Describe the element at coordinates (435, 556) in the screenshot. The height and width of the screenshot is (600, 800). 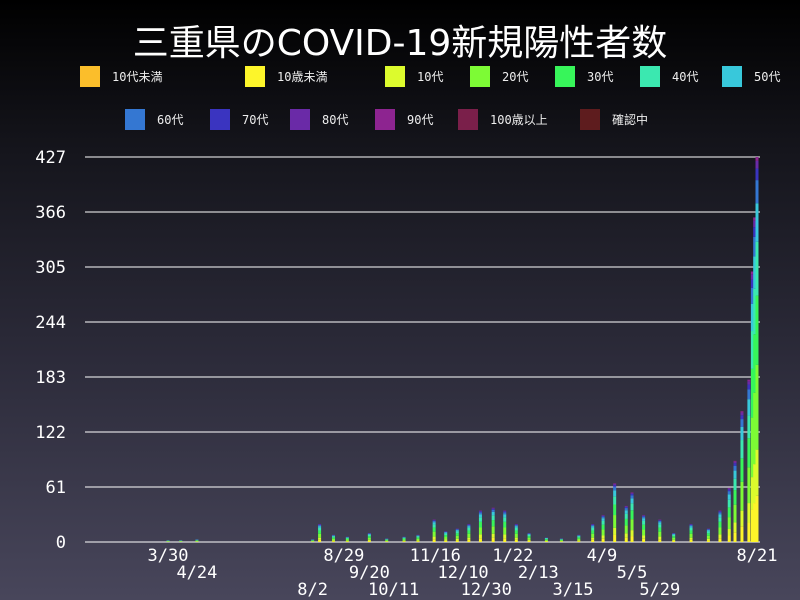
I see `x-tick-label: 11/16` at that location.